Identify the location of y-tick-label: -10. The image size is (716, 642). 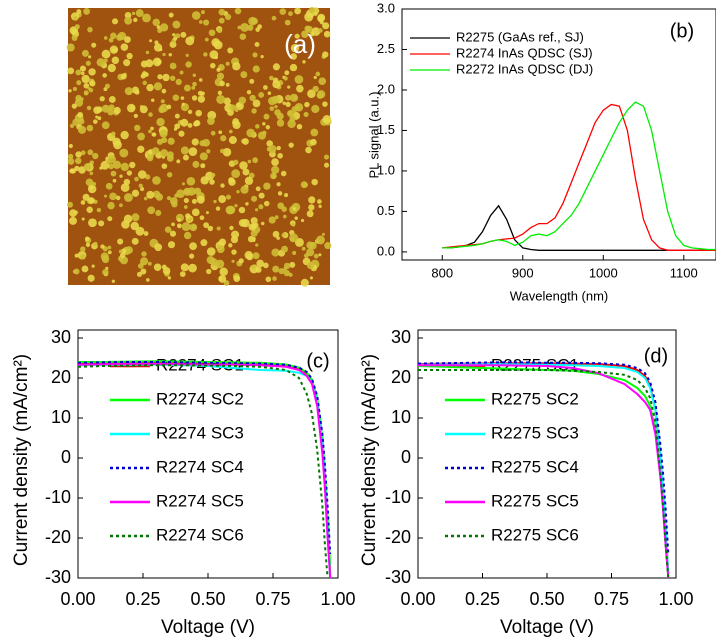
(58, 497).